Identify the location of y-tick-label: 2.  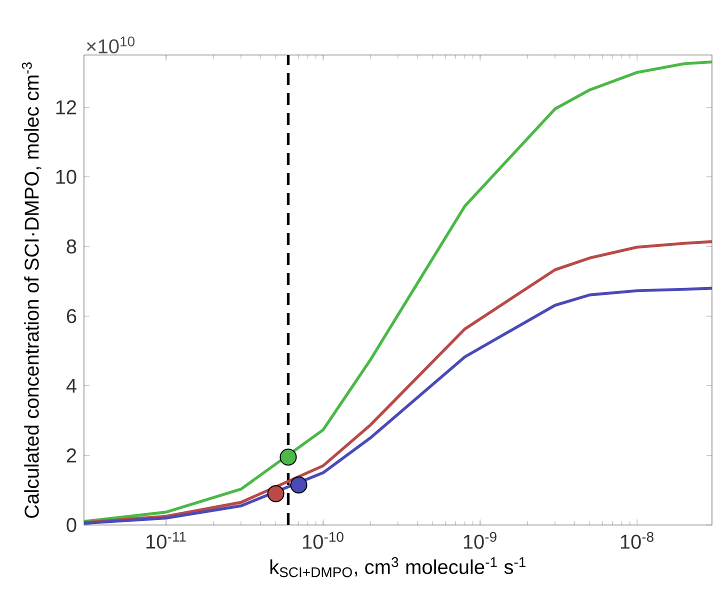
(71, 455).